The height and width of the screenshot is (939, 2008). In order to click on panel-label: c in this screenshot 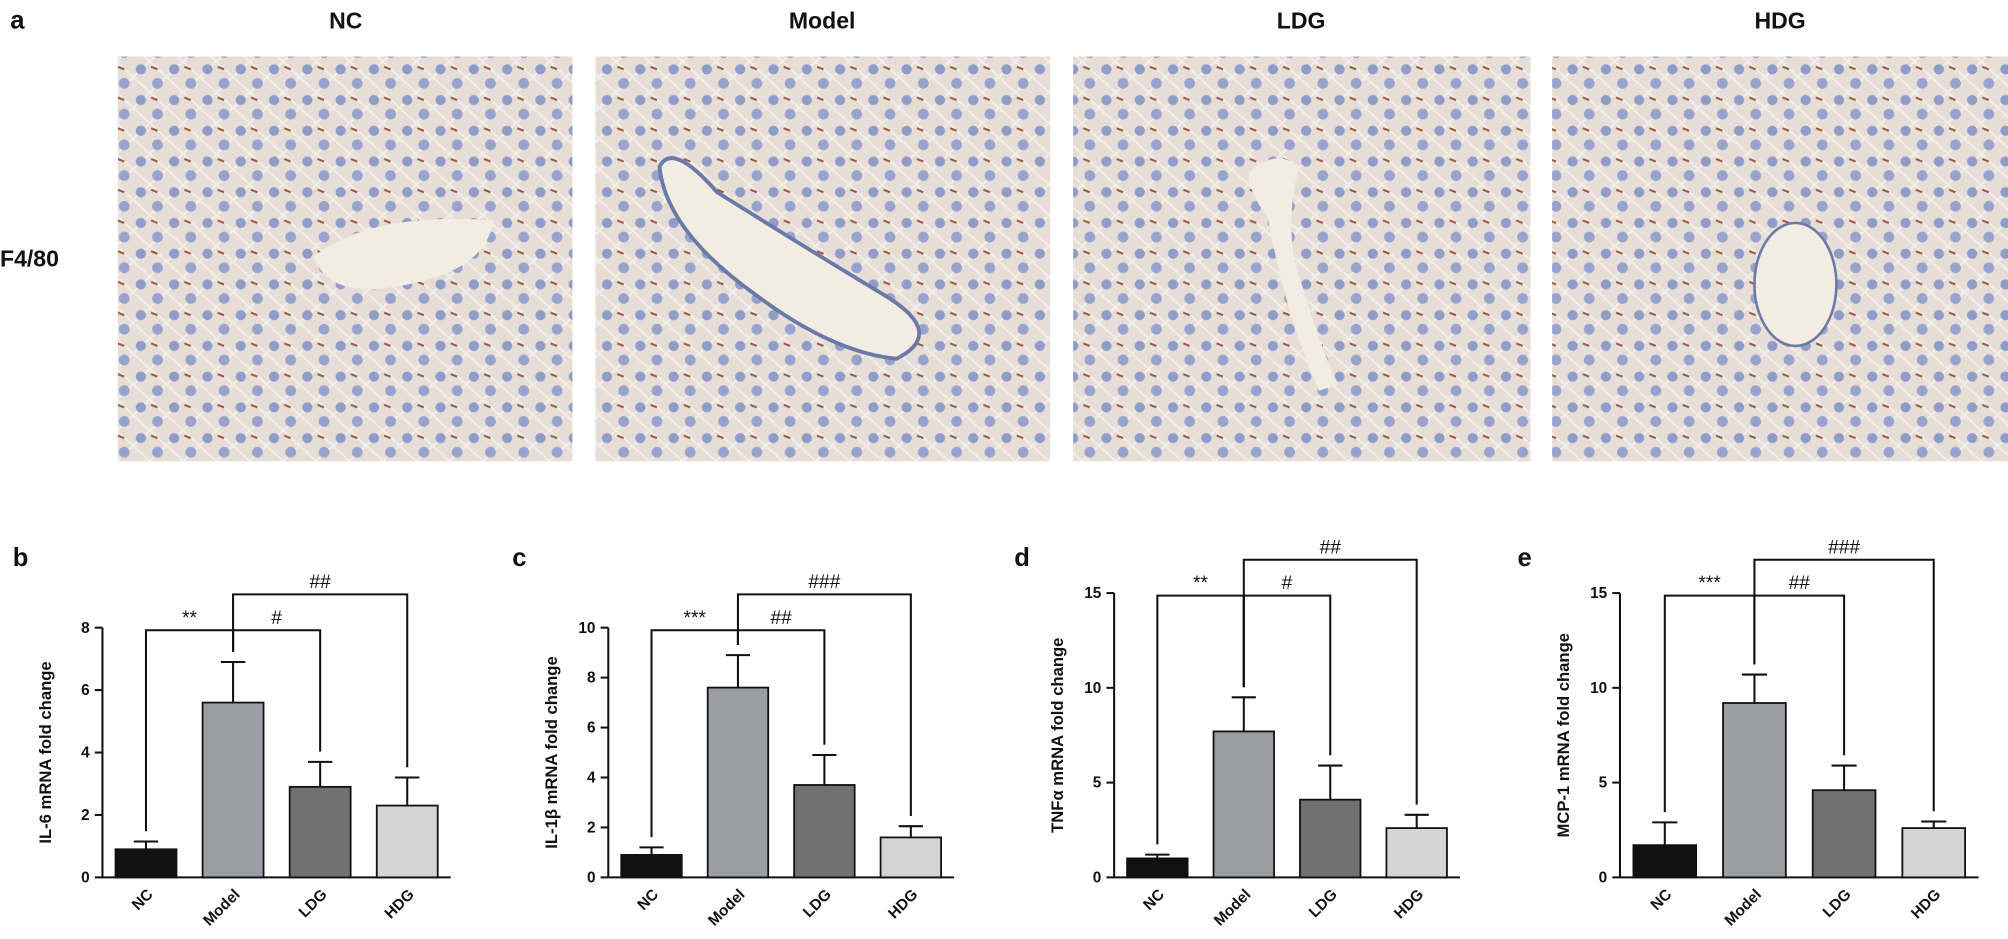, I will do `click(519, 558)`.